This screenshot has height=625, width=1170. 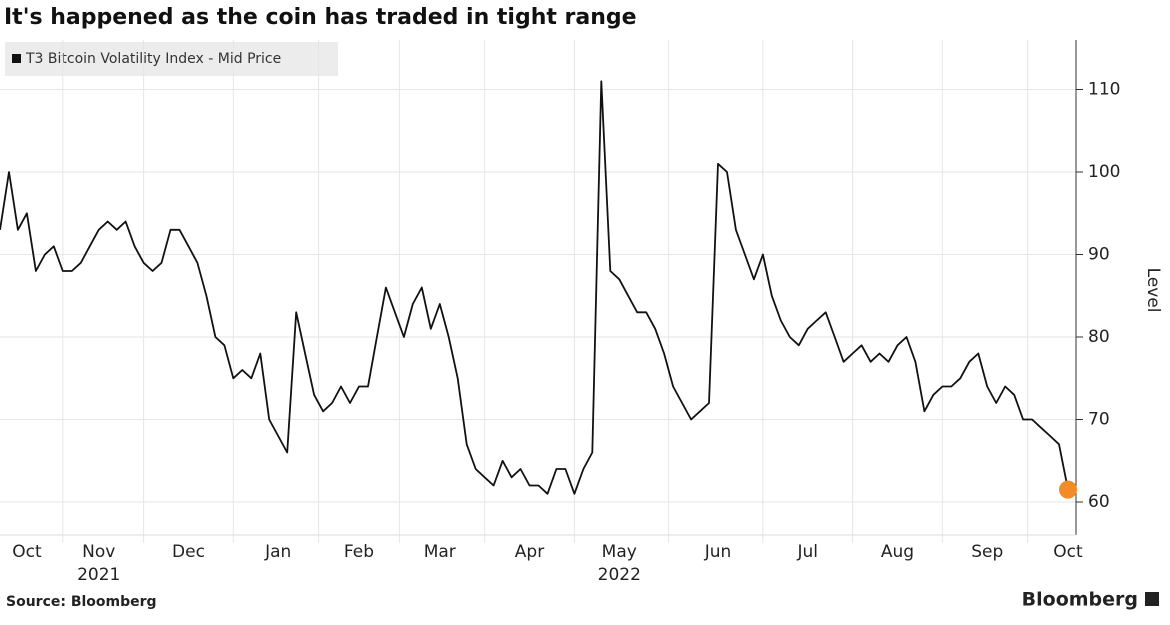 I want to click on x-tick-label: Jun, so click(x=718, y=552).